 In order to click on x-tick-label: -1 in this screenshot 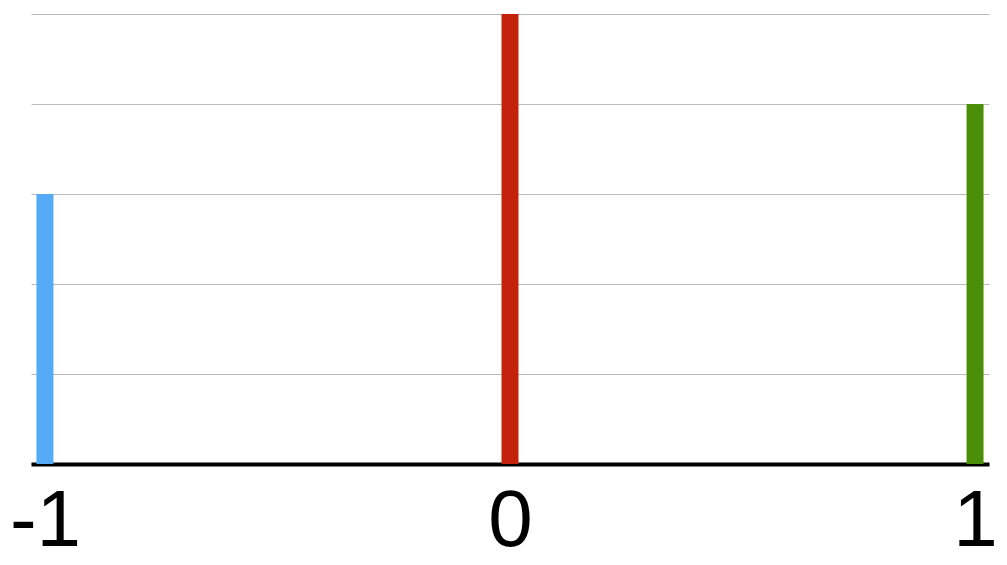, I will do `click(45, 518)`.